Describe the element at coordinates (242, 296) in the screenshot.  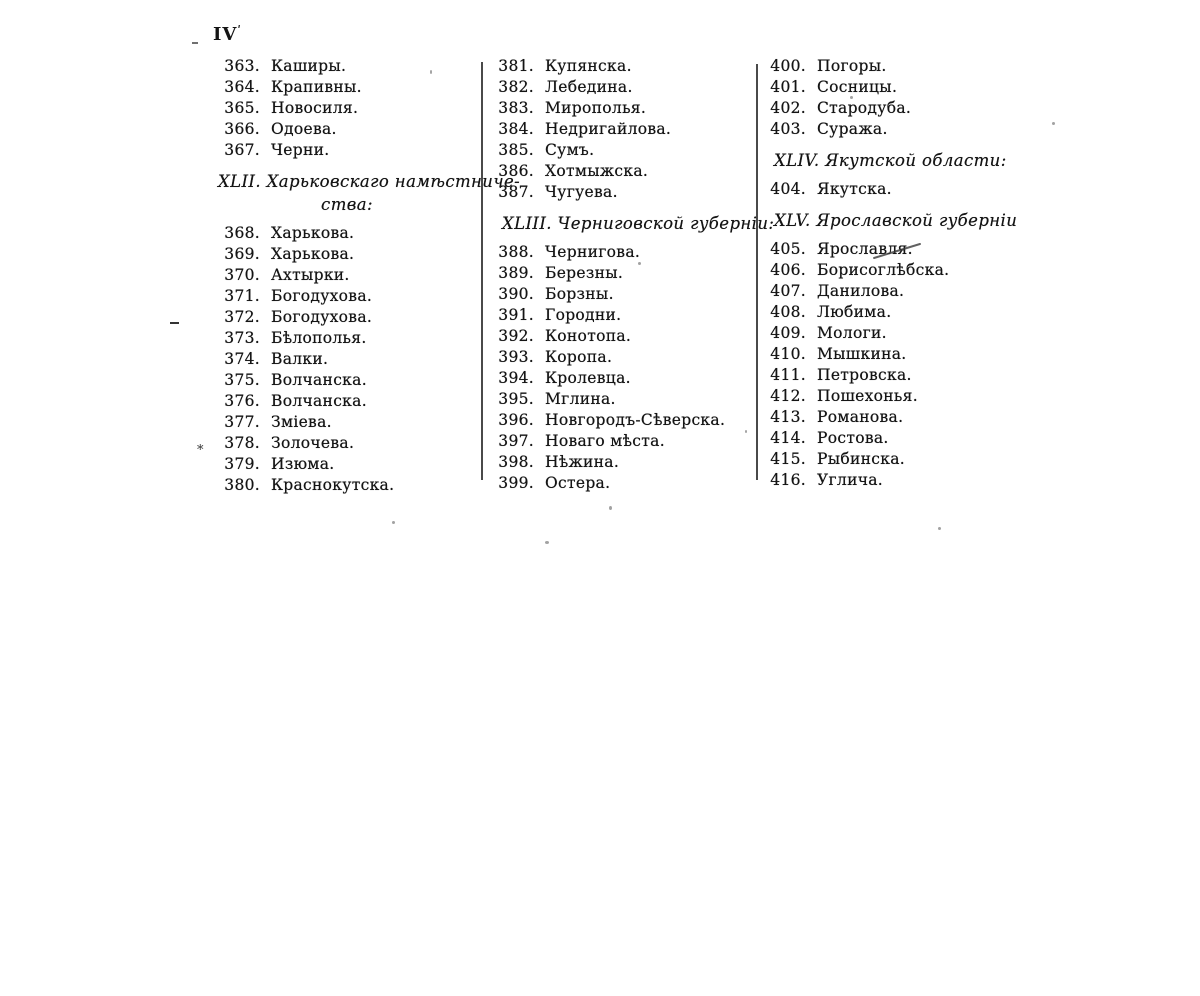
I see `entry-number: 371.` at that location.